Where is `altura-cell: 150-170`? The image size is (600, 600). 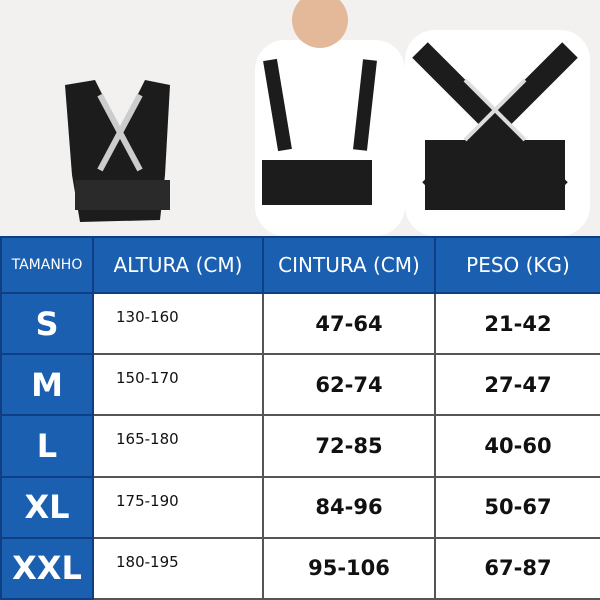
altura-cell: 150-170 is located at coordinates (178, 385).